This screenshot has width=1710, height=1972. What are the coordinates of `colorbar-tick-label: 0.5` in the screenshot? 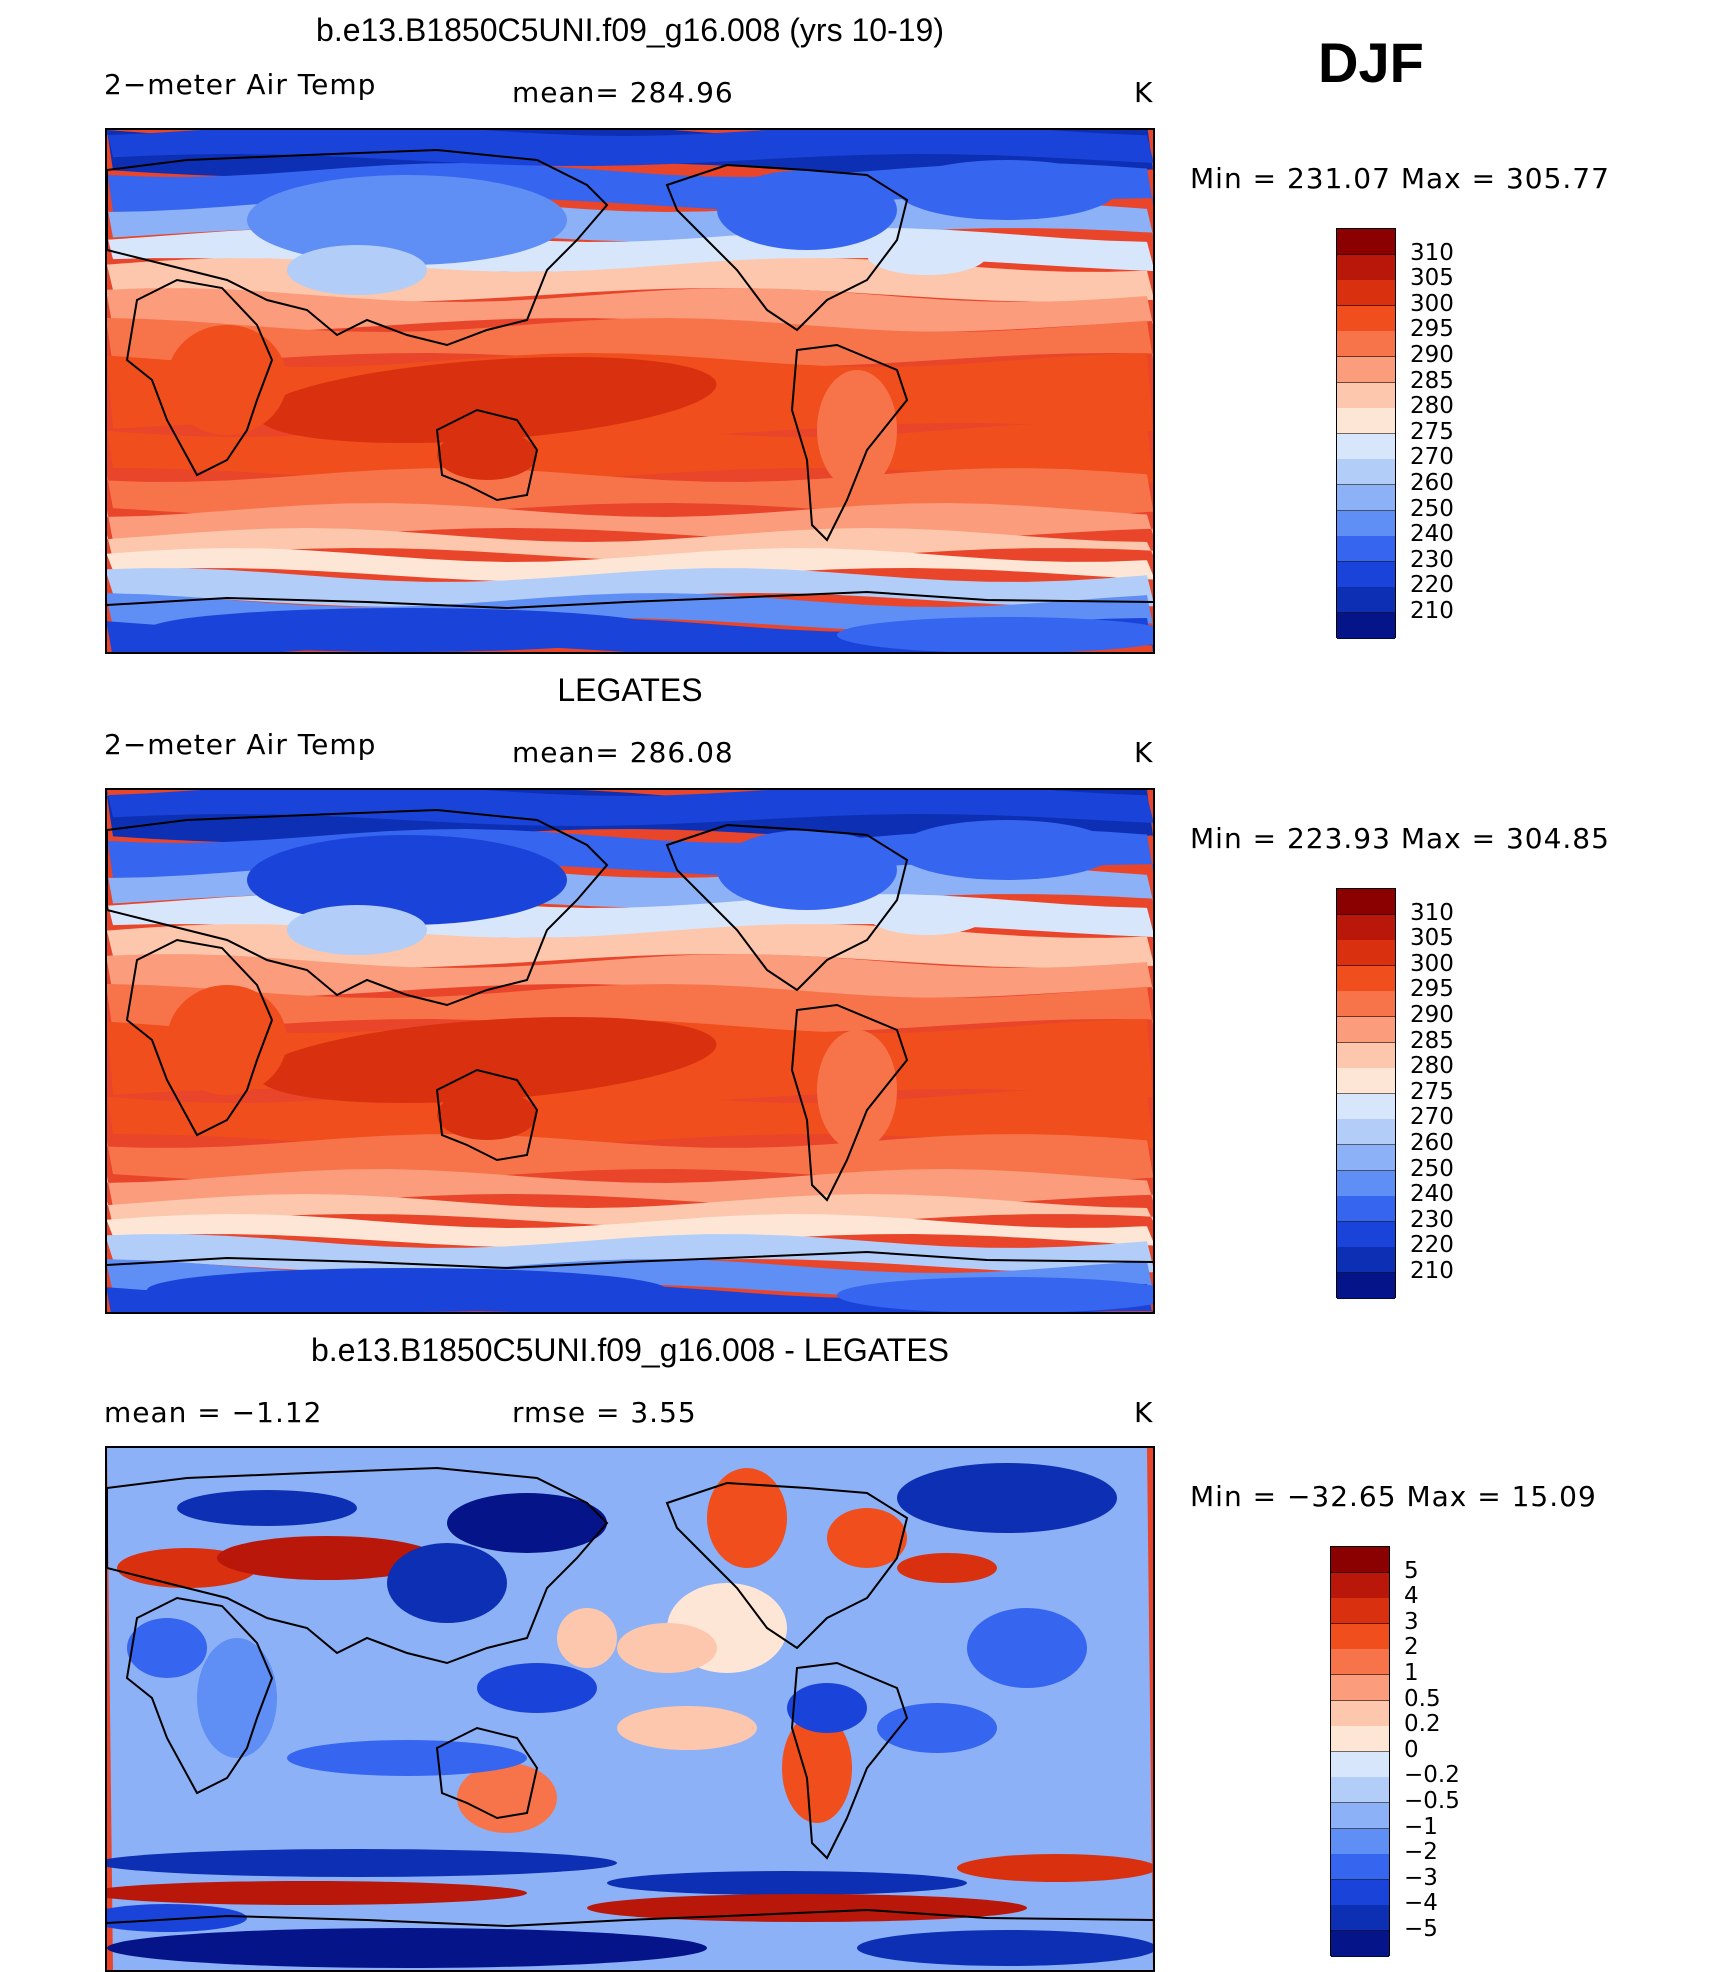 It's located at (1422, 1698).